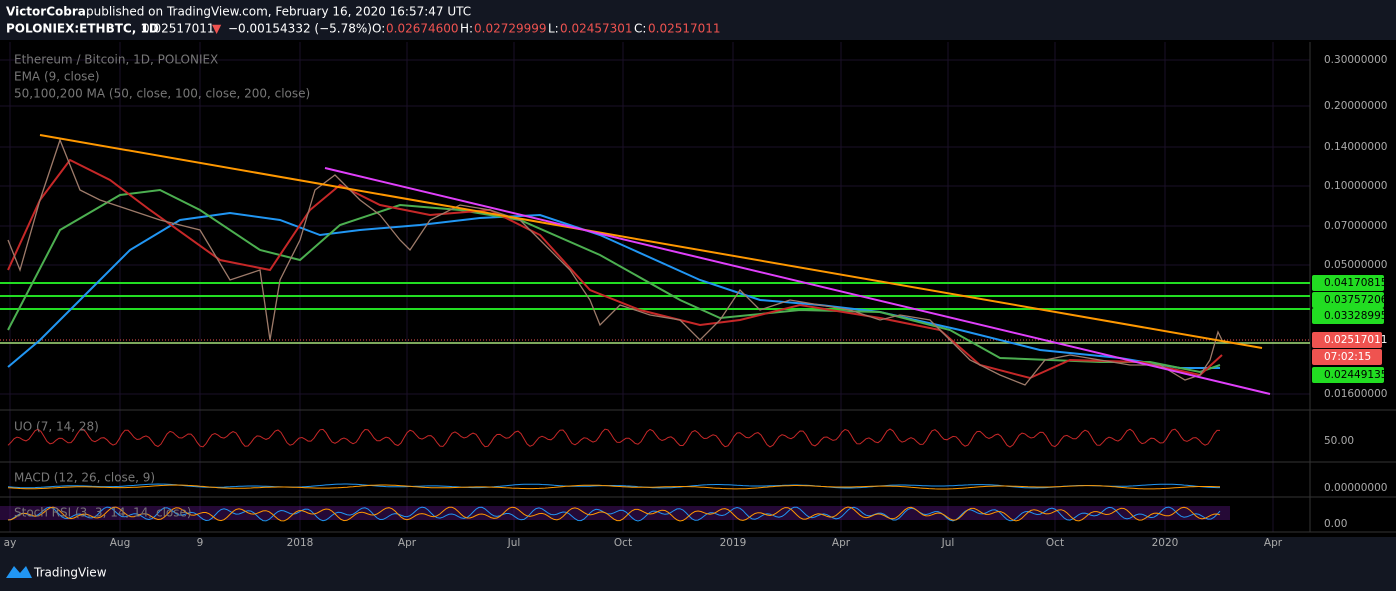 This screenshot has height=591, width=1396. I want to click on logo, so click(19, 572).